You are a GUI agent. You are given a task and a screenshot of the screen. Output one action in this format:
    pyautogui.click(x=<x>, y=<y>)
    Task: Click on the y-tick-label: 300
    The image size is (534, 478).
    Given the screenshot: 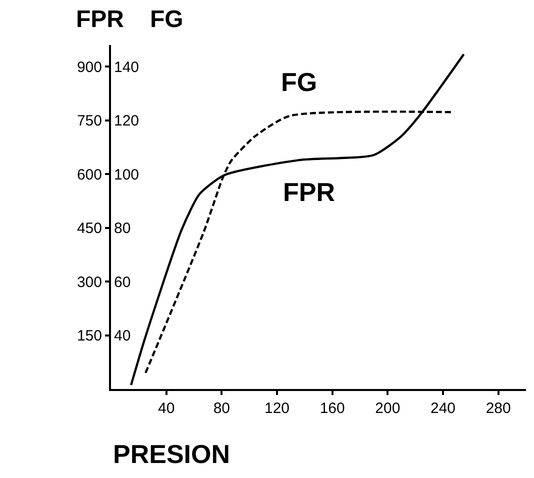 What is the action you would take?
    pyautogui.click(x=89, y=282)
    